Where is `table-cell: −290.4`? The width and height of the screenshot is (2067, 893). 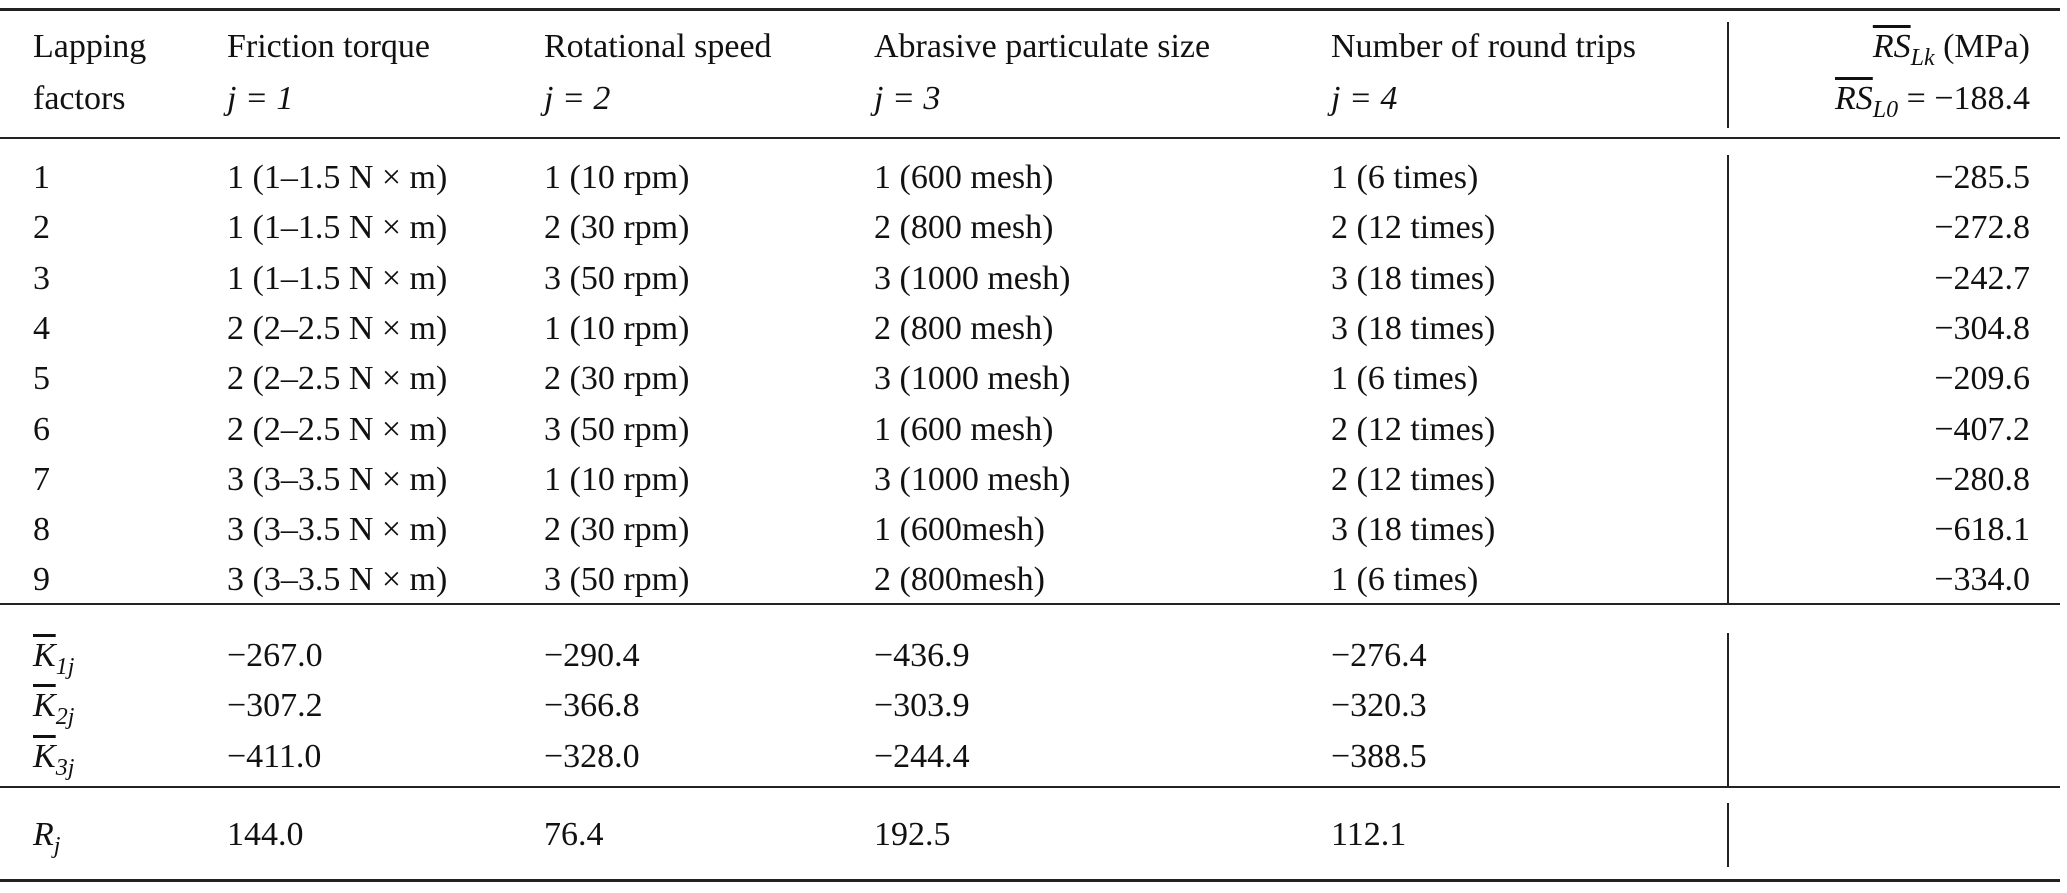
table-cell: −290.4 is located at coordinates (592, 655).